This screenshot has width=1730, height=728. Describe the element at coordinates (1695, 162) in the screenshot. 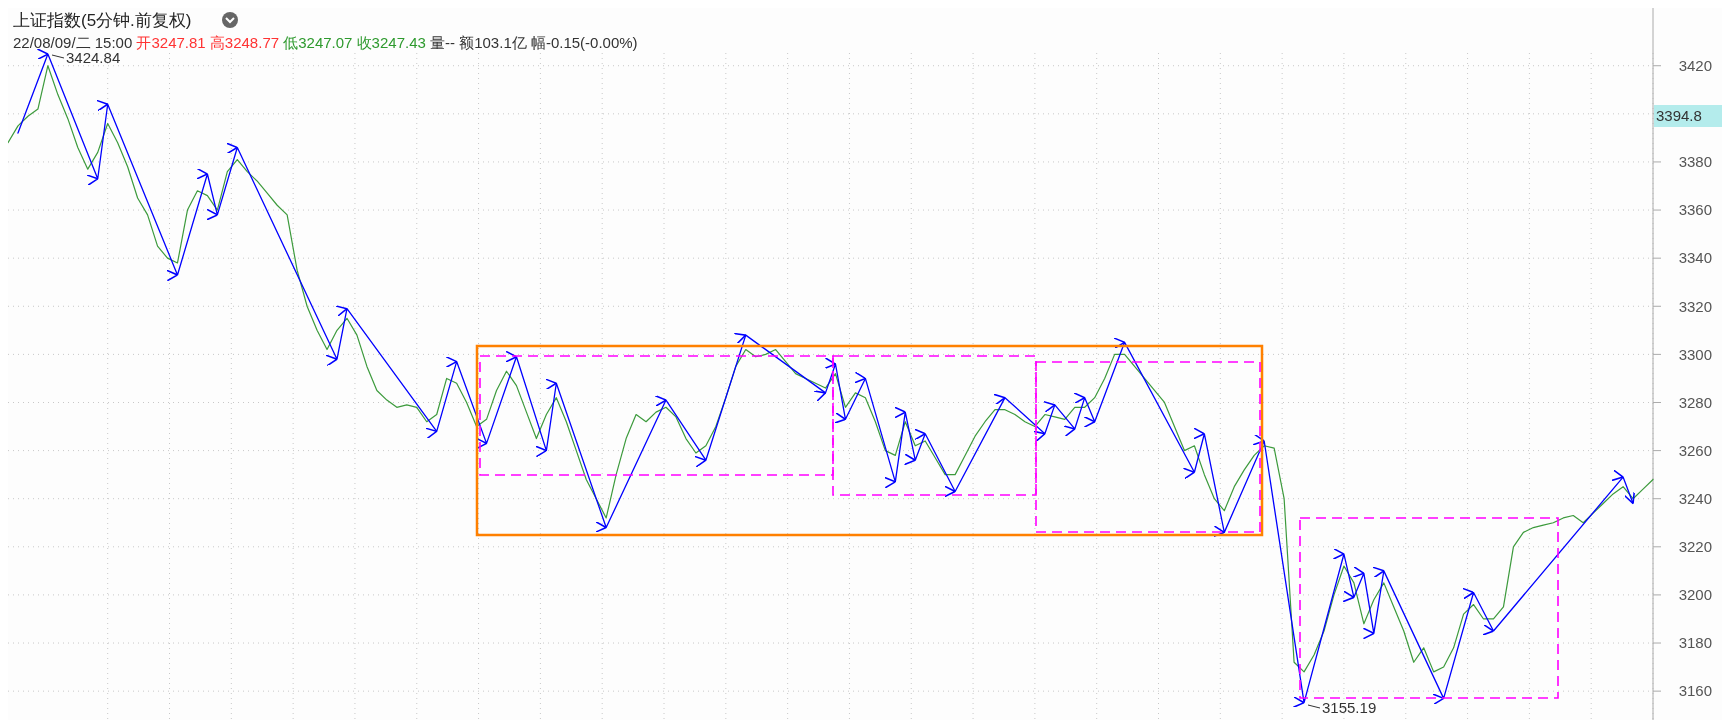

I see `y-tick-label: 3380` at that location.